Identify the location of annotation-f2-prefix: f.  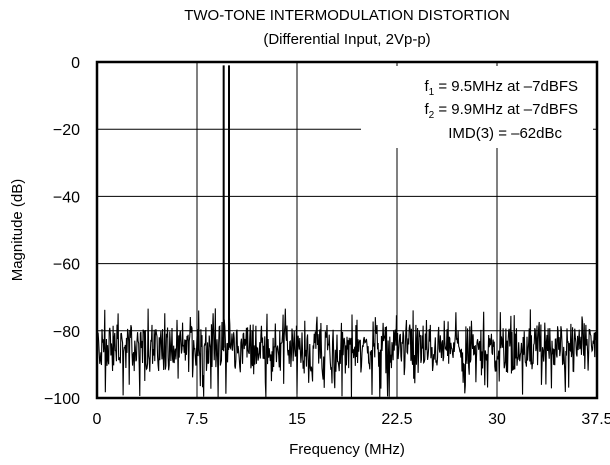
(426, 109).